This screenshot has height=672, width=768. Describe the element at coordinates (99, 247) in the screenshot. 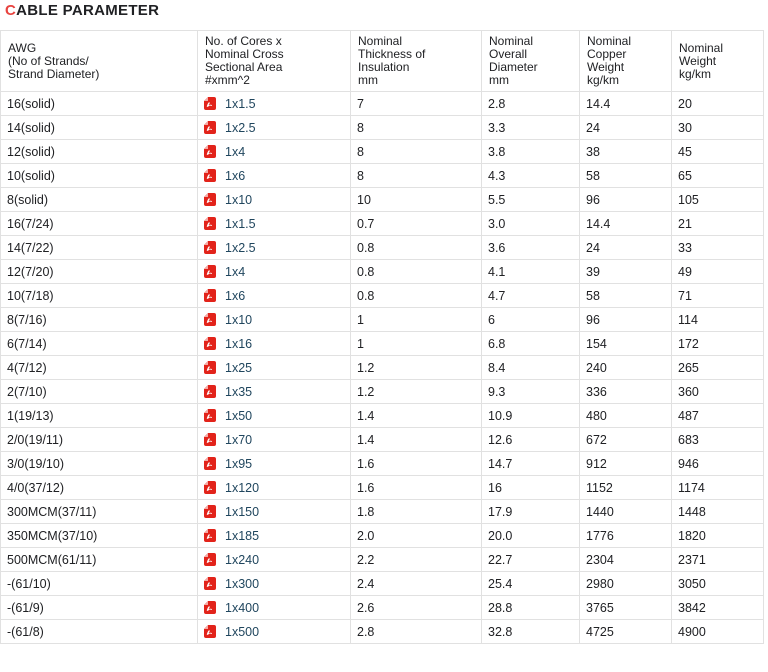

I see `cell-awg: 14(7/22)` at that location.